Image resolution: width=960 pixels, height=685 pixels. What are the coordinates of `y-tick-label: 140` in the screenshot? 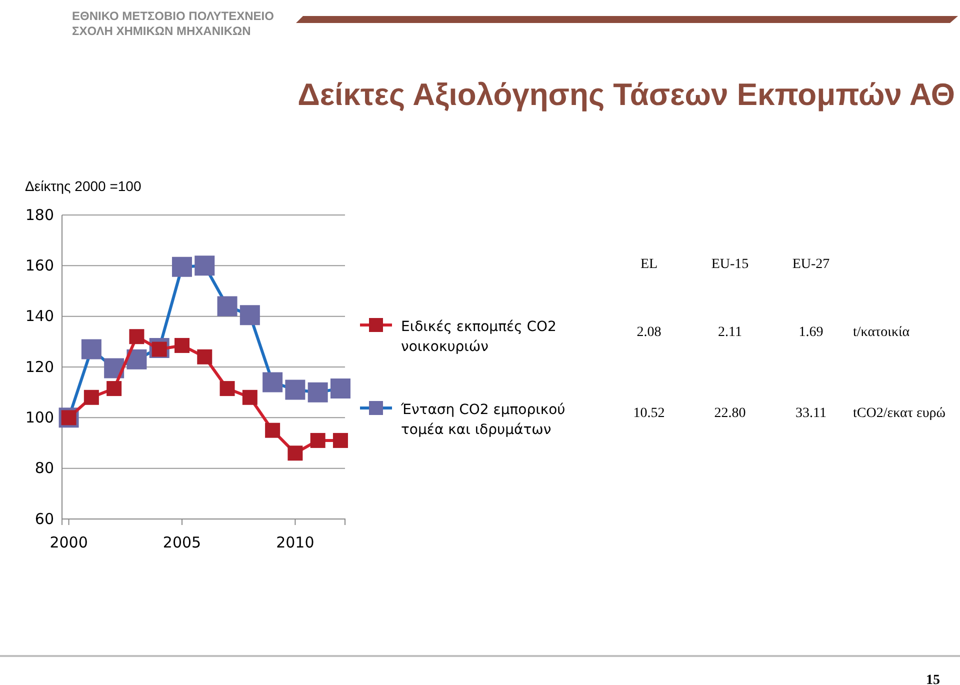 It's located at (39, 316).